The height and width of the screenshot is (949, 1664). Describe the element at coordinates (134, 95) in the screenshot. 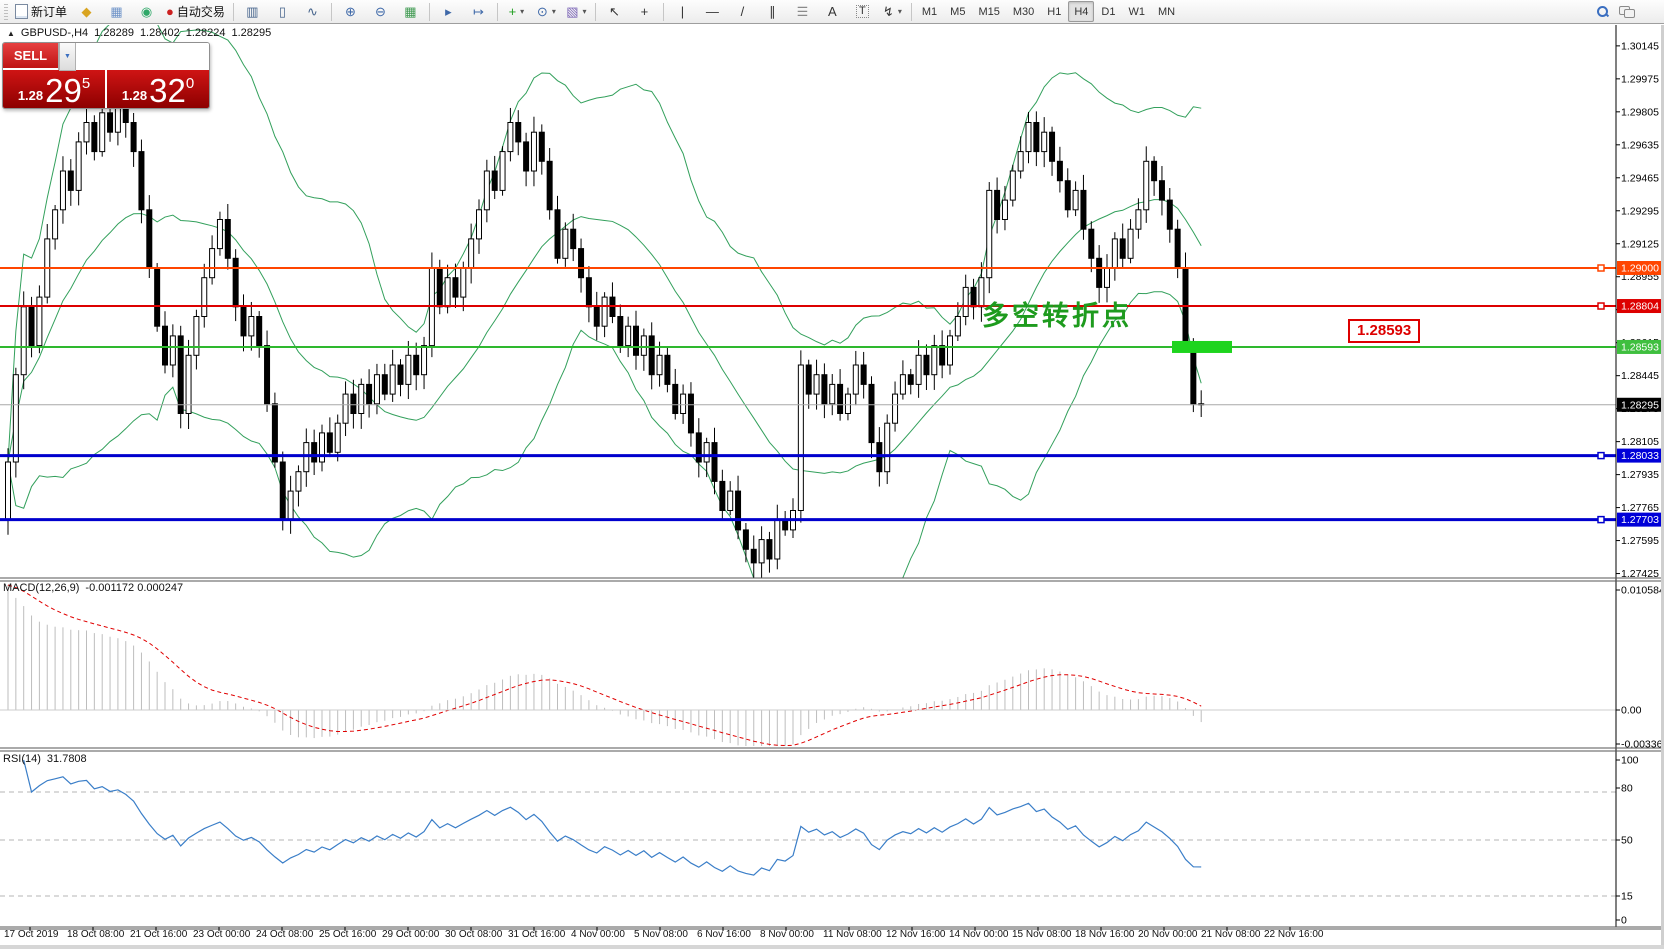

I see `buy-price-prefix: 1.28` at that location.